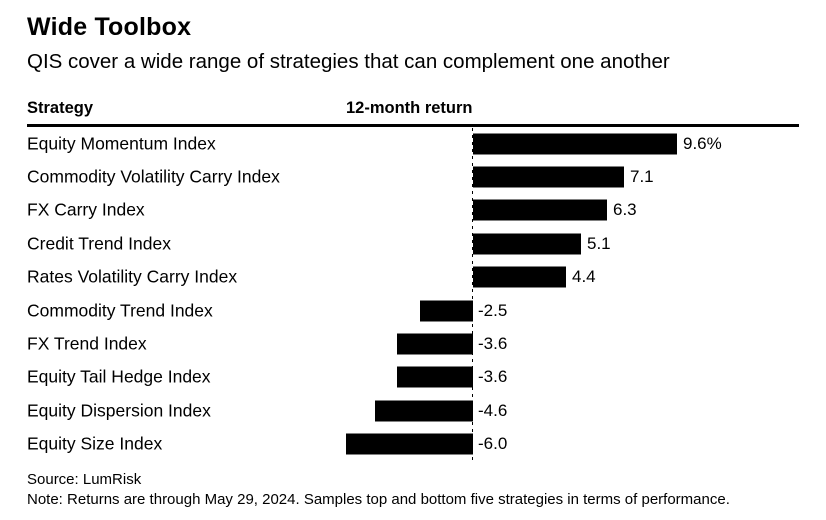  What do you see at coordinates (109, 27) in the screenshot?
I see `chart-title: Wide Toolbox` at bounding box center [109, 27].